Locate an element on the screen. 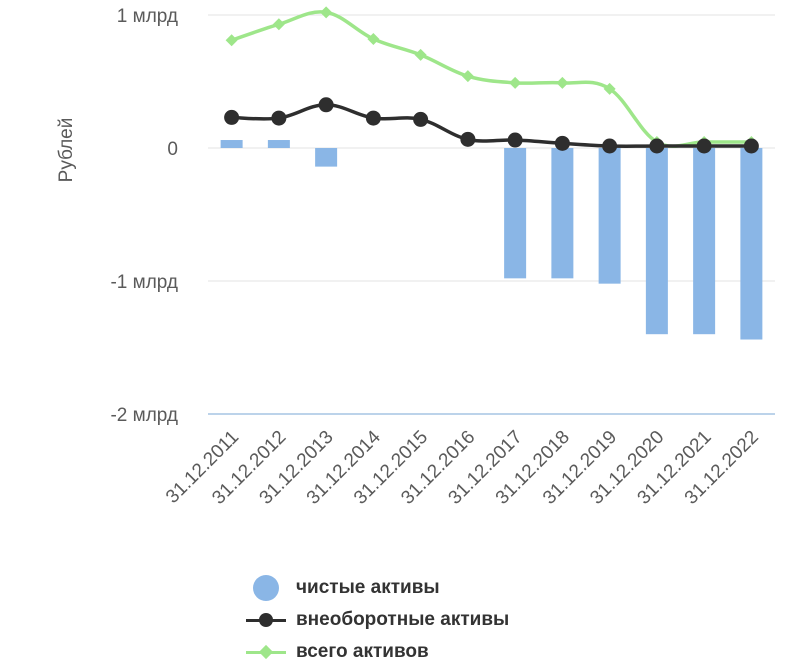 The height and width of the screenshot is (668, 800). y-tick-label: 0 is located at coordinates (172, 149).